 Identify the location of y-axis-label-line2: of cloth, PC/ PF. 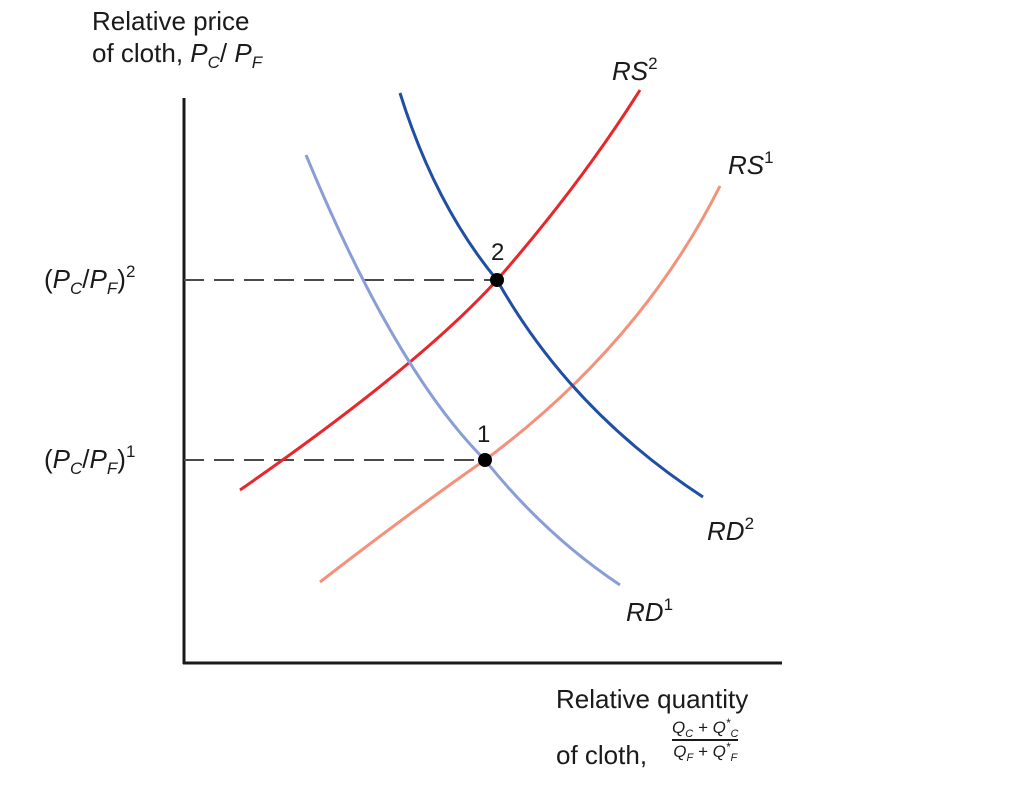
(177, 55).